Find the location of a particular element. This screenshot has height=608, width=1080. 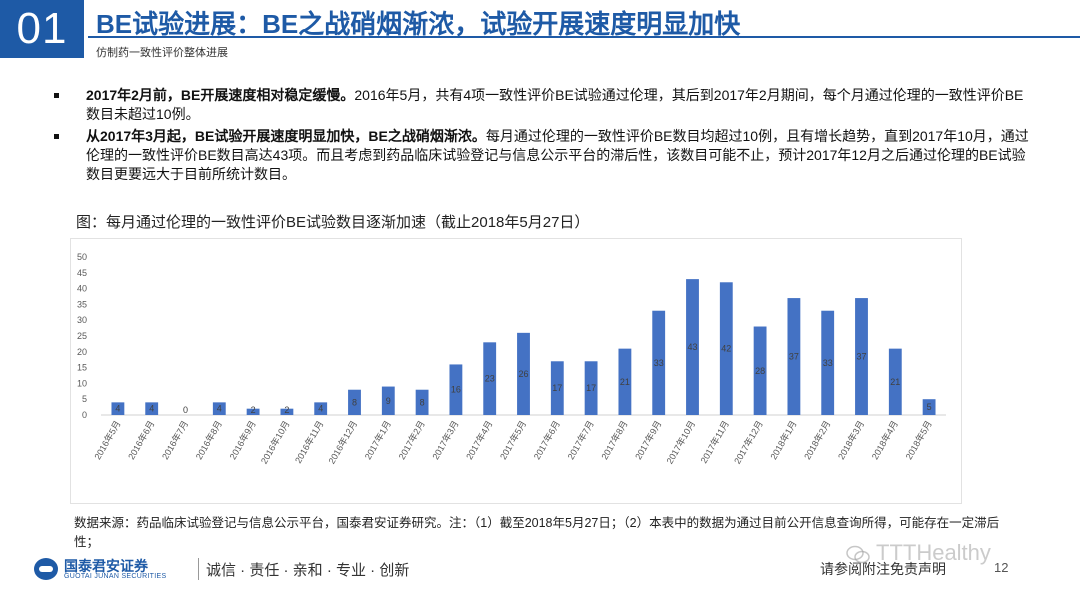

watermark-text: TTTHealthy is located at coordinates (933, 552).